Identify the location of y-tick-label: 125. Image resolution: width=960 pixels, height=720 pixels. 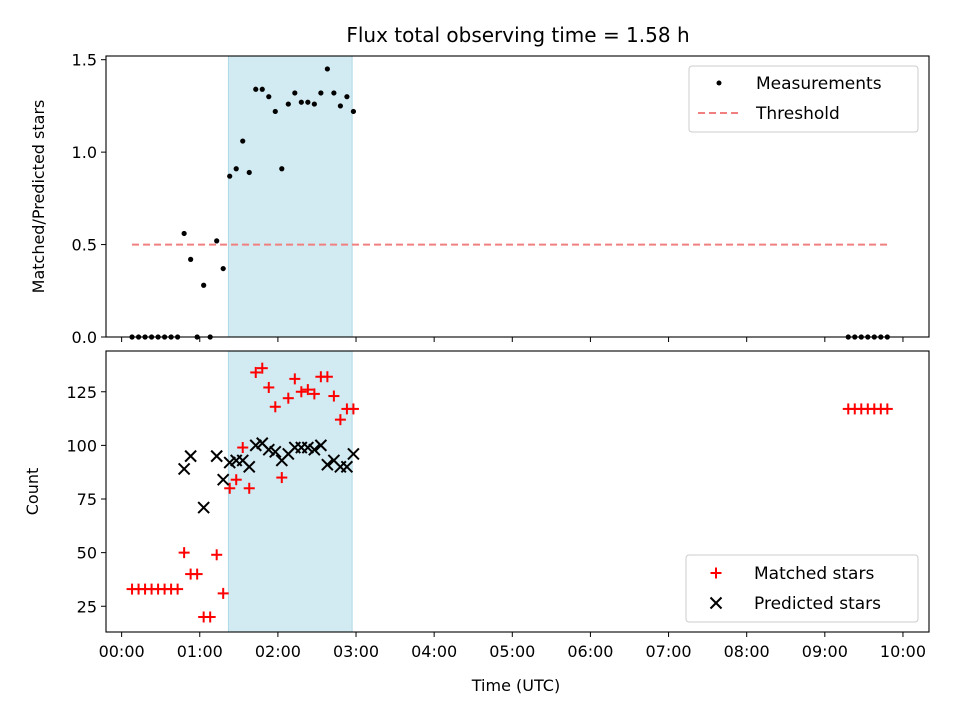
(81, 392).